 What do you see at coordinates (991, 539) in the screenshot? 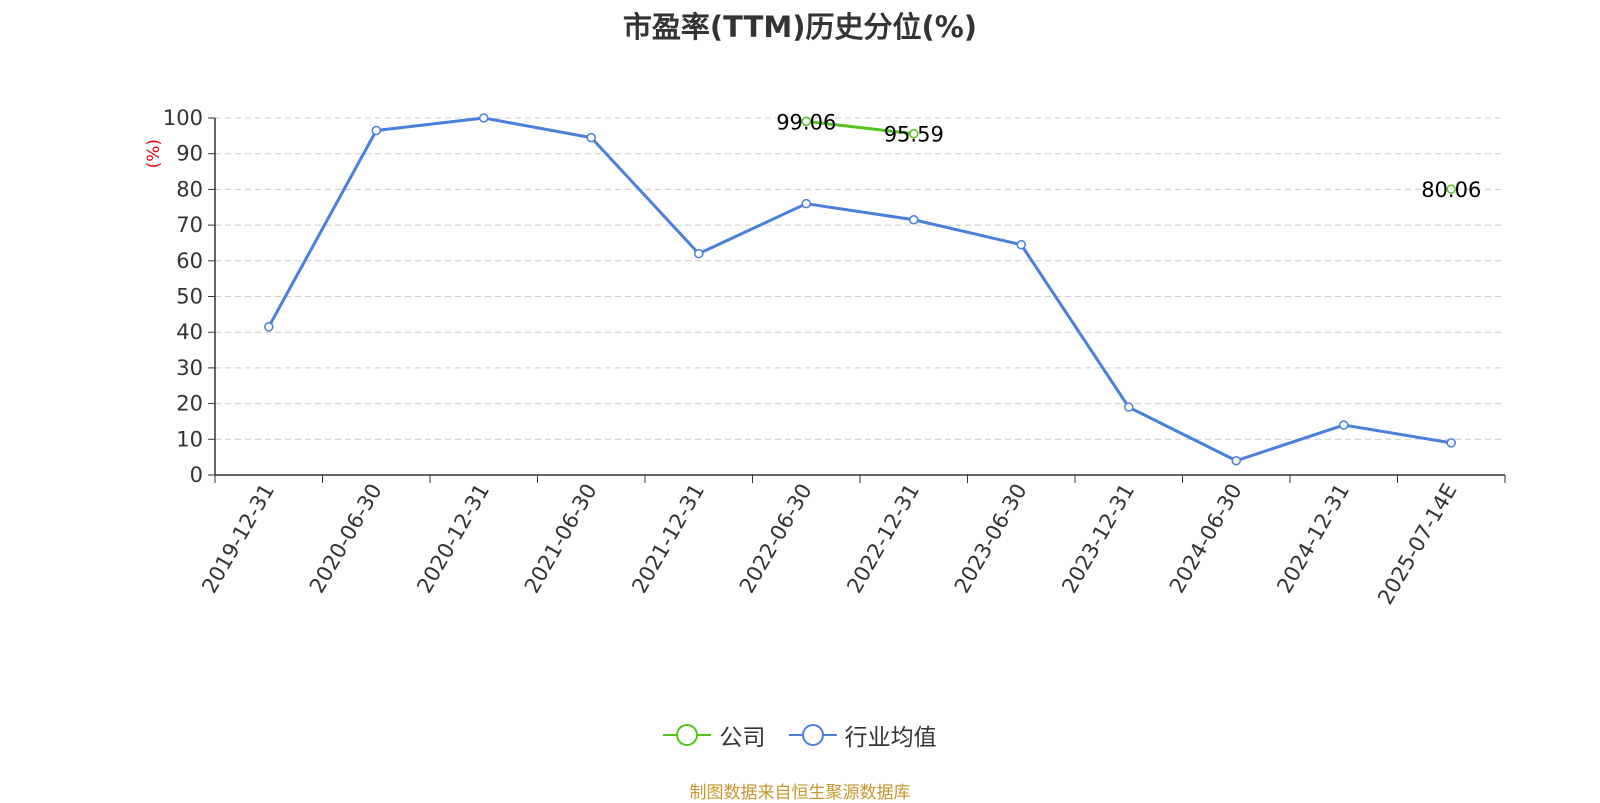
I see `x-tick-label: 2023-06-30` at bounding box center [991, 539].